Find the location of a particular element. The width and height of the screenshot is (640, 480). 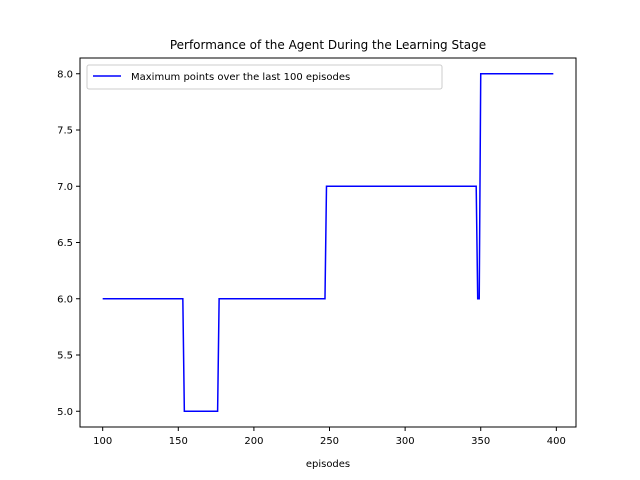

y-tick-label: 5.0 is located at coordinates (65, 412).